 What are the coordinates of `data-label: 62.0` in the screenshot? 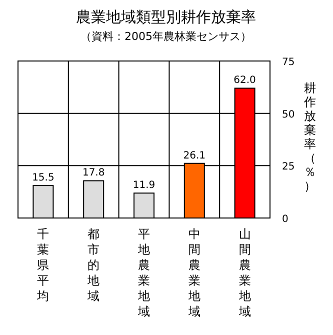 It's located at (245, 80).